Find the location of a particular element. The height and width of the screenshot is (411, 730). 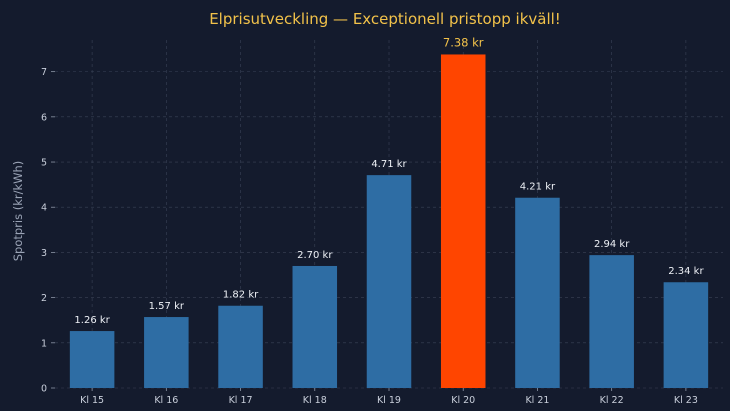

x-tick-label: Kl 16 is located at coordinates (166, 400).